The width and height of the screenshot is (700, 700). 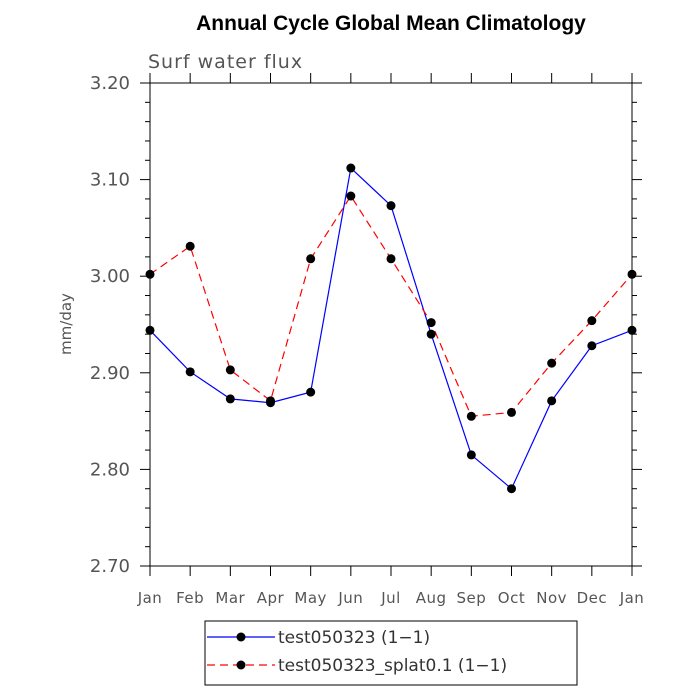 What do you see at coordinates (66, 324) in the screenshot?
I see `y-axis-label: mm/day` at bounding box center [66, 324].